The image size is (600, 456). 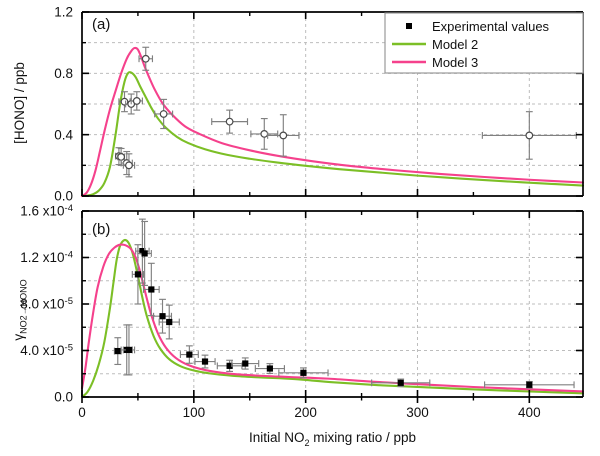 I want to click on x-tick-label: 300, so click(x=417, y=412).